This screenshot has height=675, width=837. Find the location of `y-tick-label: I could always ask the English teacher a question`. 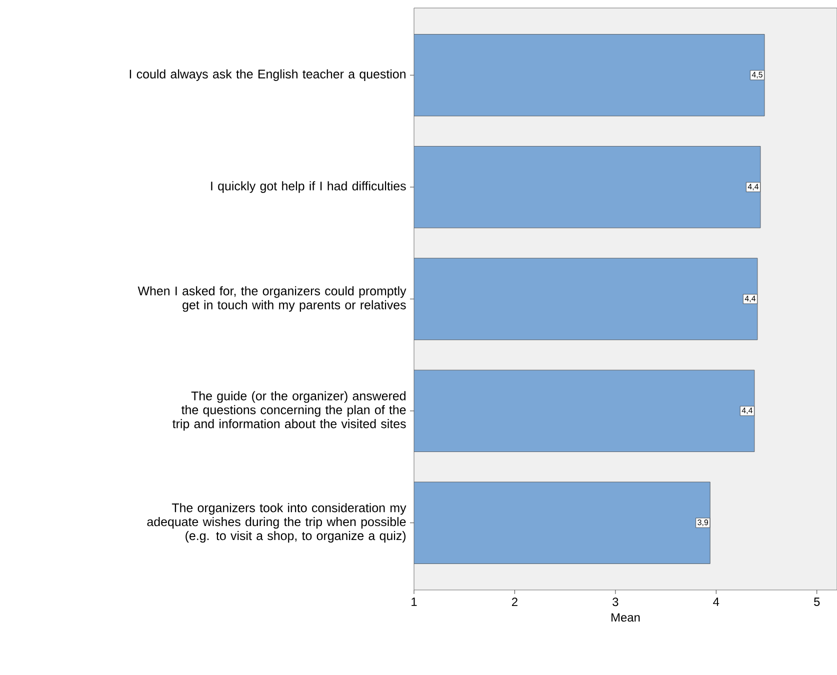

y-tick-label: I could always ask the English teacher a question is located at coordinates (268, 75).